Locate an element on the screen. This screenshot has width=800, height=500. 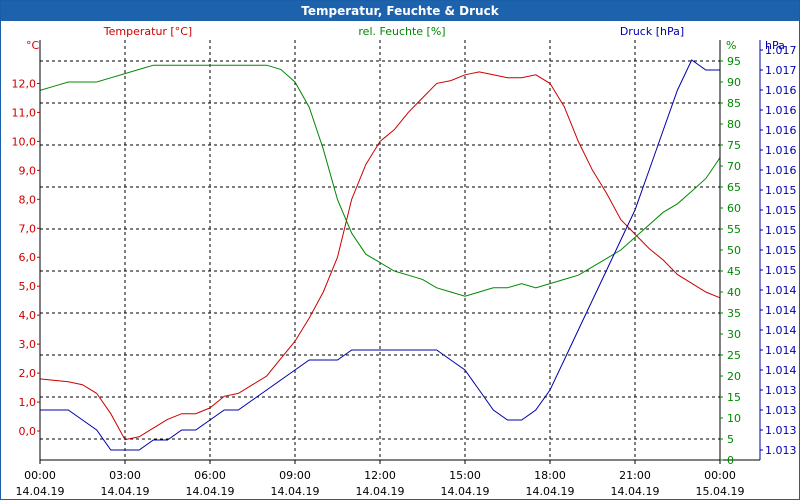
humidity-tick-label: 25 is located at coordinates (734, 355).